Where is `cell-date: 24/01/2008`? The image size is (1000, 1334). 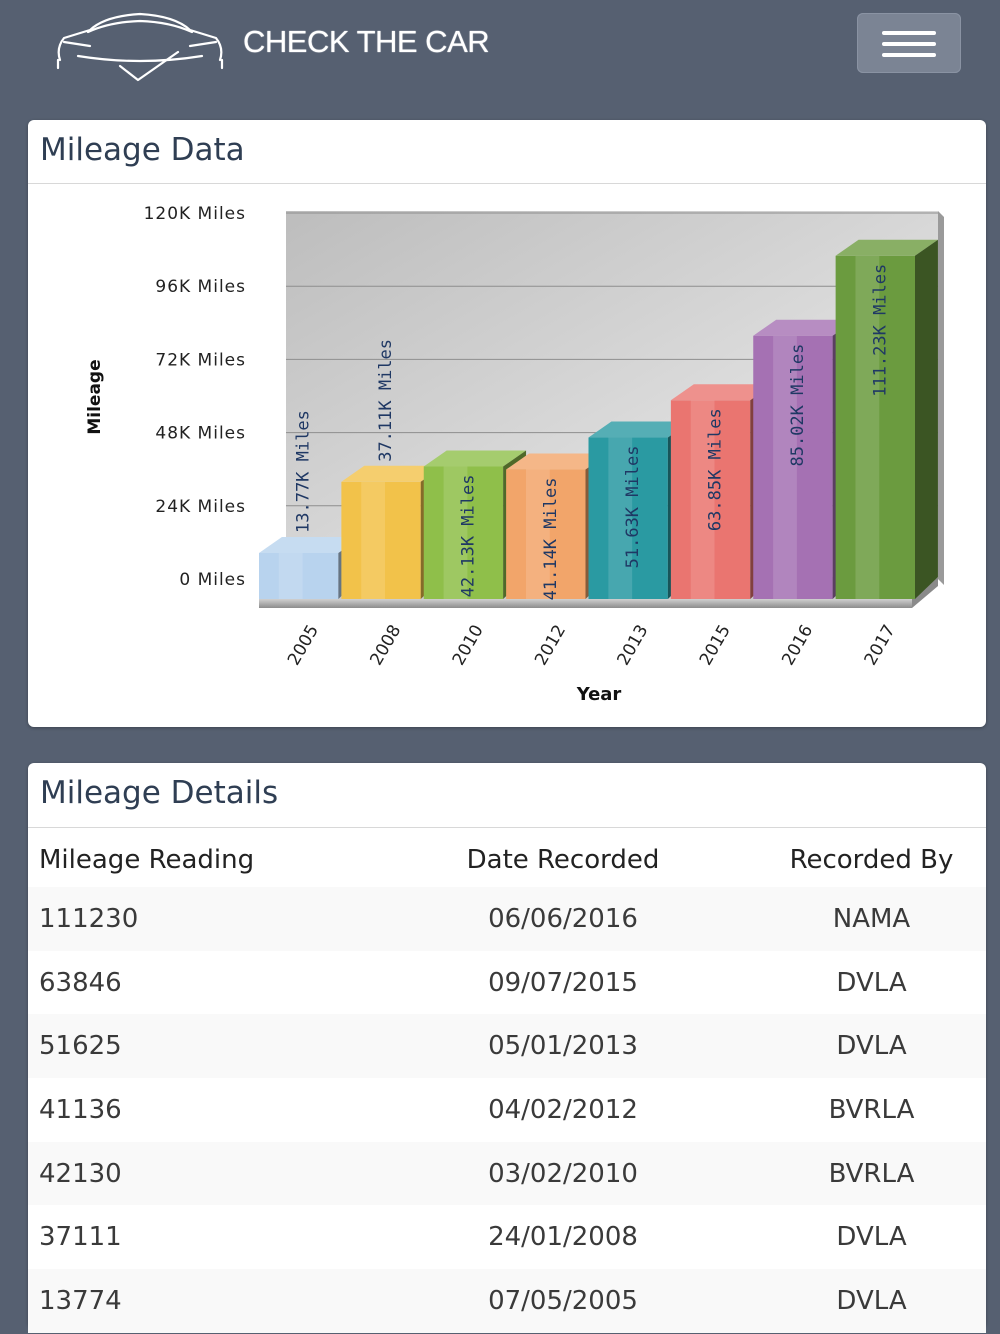 cell-date: 24/01/2008 is located at coordinates (563, 1237).